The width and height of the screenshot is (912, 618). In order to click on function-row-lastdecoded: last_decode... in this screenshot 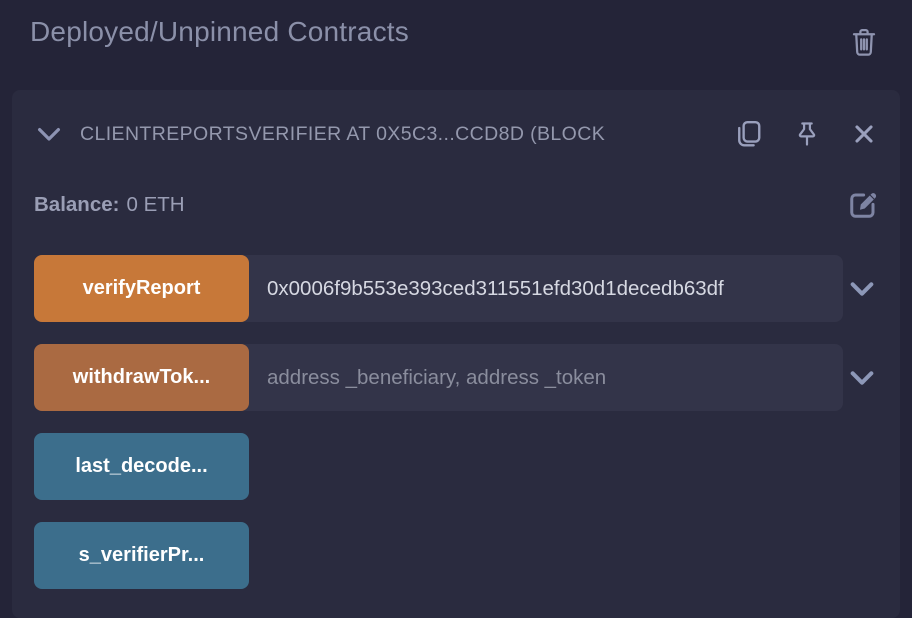, I will do `click(456, 466)`.